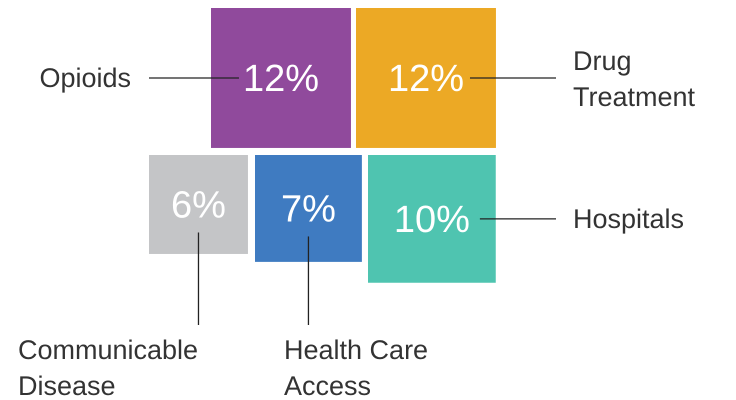 The width and height of the screenshot is (736, 400). What do you see at coordinates (356, 367) in the screenshot?
I see `category-label: Health Care Access` at bounding box center [356, 367].